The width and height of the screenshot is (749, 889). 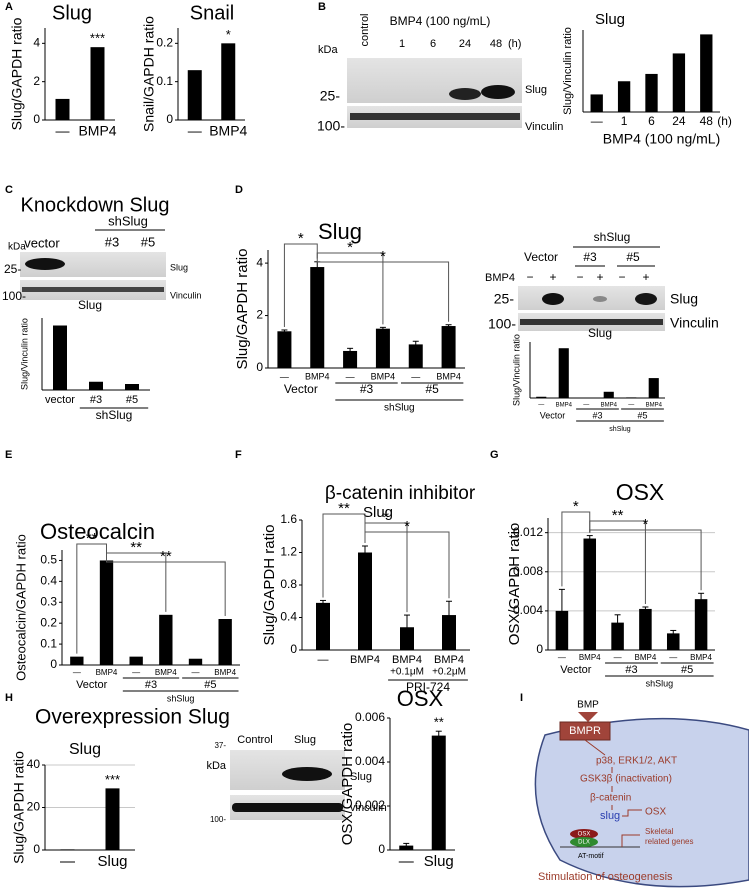 I want to click on dose-label: +0.2μM, so click(x=449, y=672).